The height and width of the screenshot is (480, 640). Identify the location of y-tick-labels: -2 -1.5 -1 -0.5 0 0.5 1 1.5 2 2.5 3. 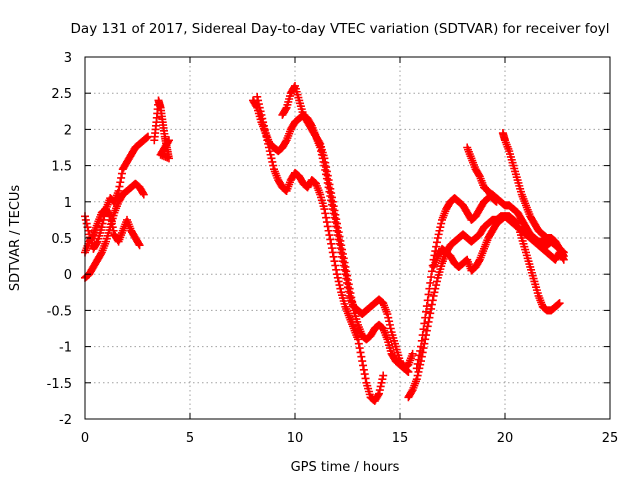
(59, 239).